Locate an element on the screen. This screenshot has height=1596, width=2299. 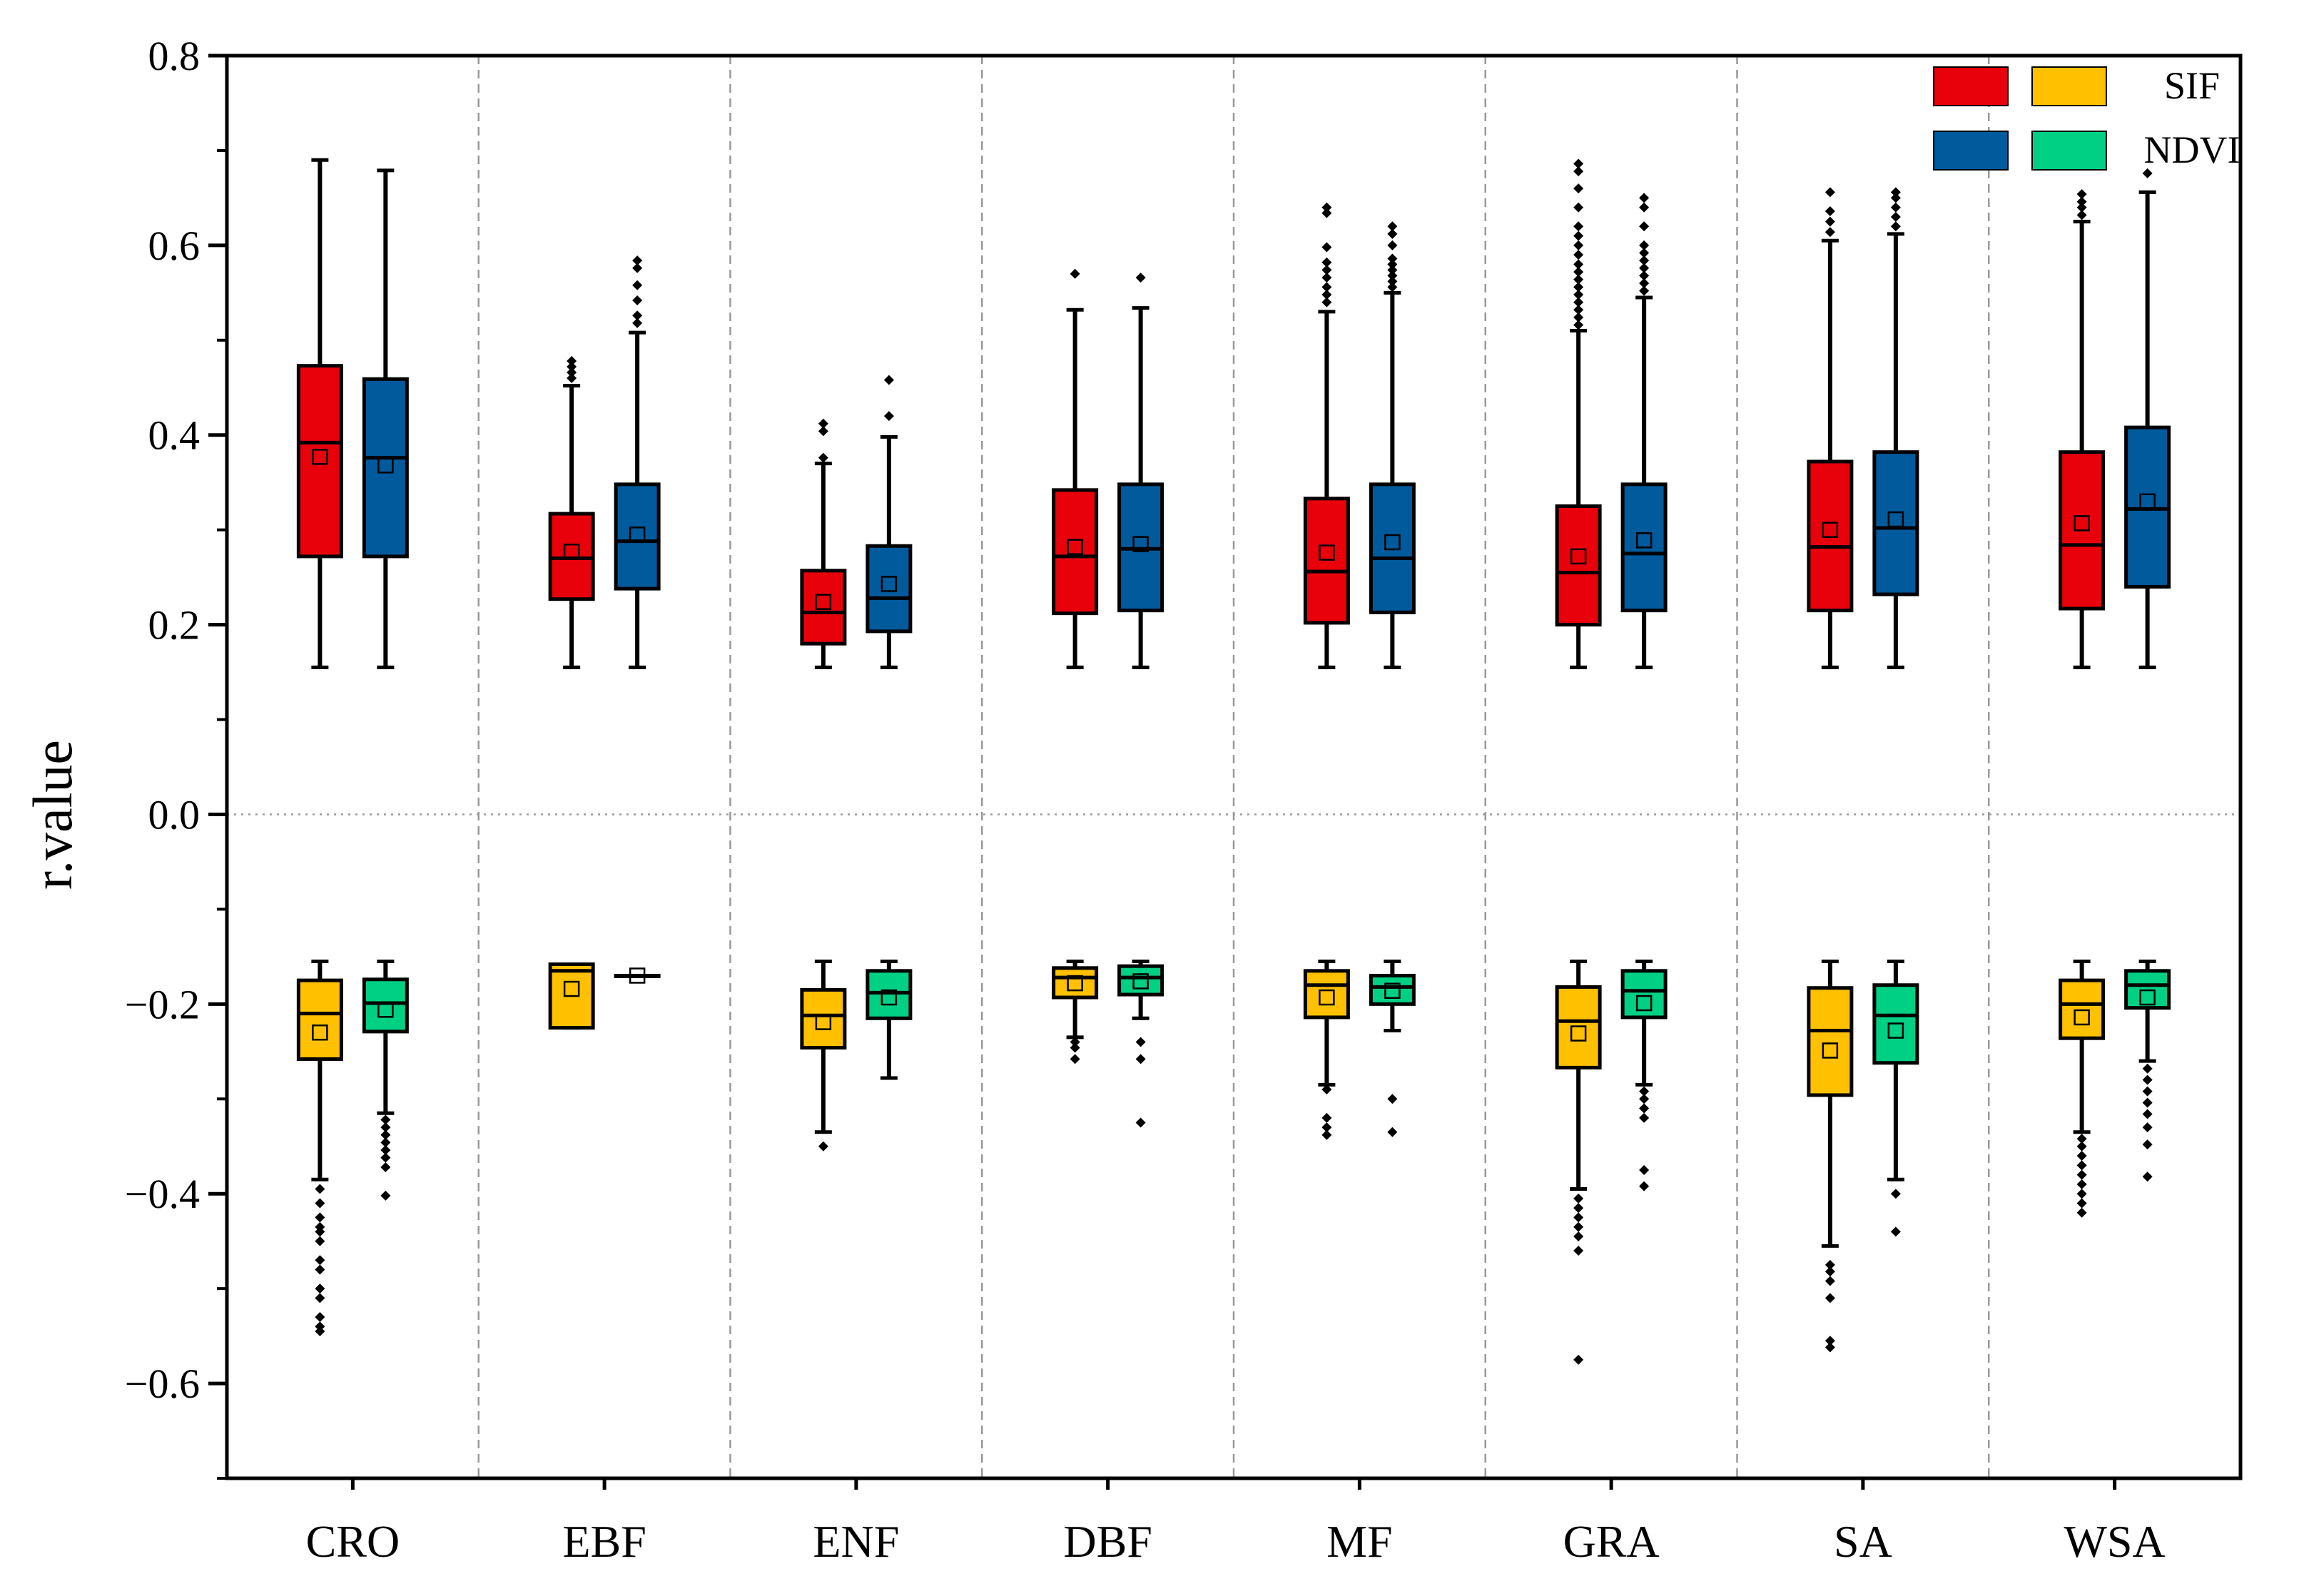
box-ndvi-positive-mf-iqr-box is located at coordinates (1392, 548).